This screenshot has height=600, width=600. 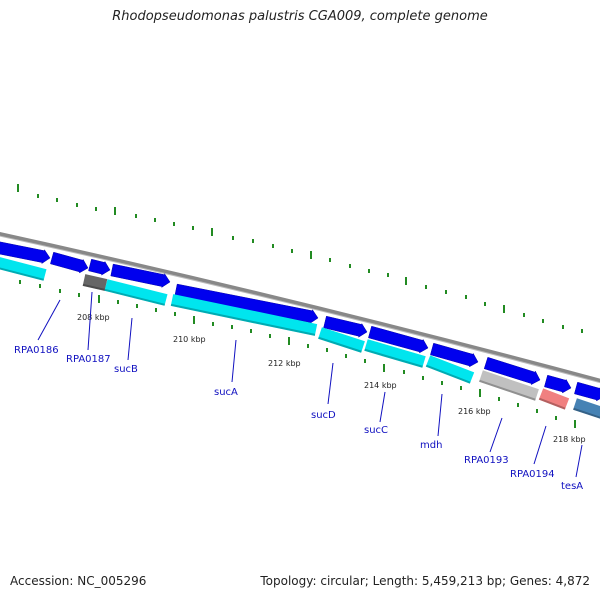 What do you see at coordinates (587, 391) in the screenshot?
I see `cds-arrow-tesa` at bounding box center [587, 391].